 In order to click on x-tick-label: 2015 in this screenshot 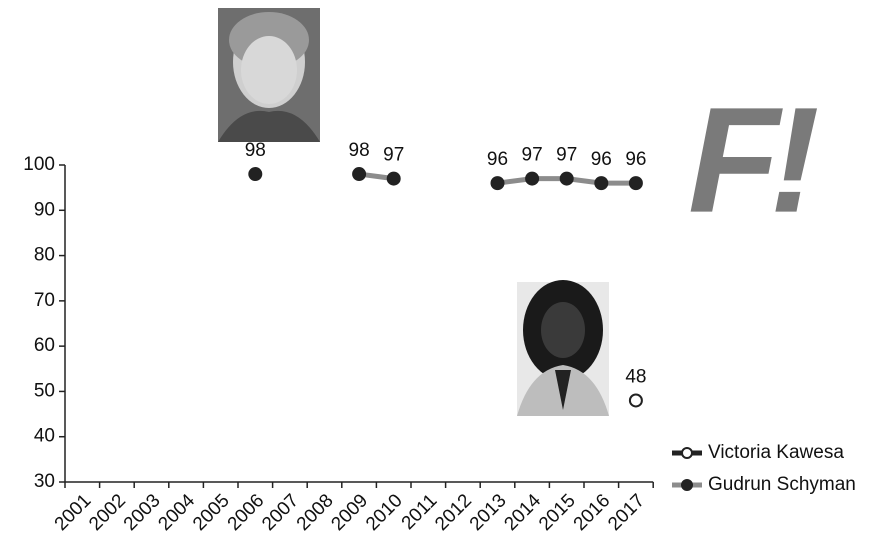, I will do `click(557, 512)`.